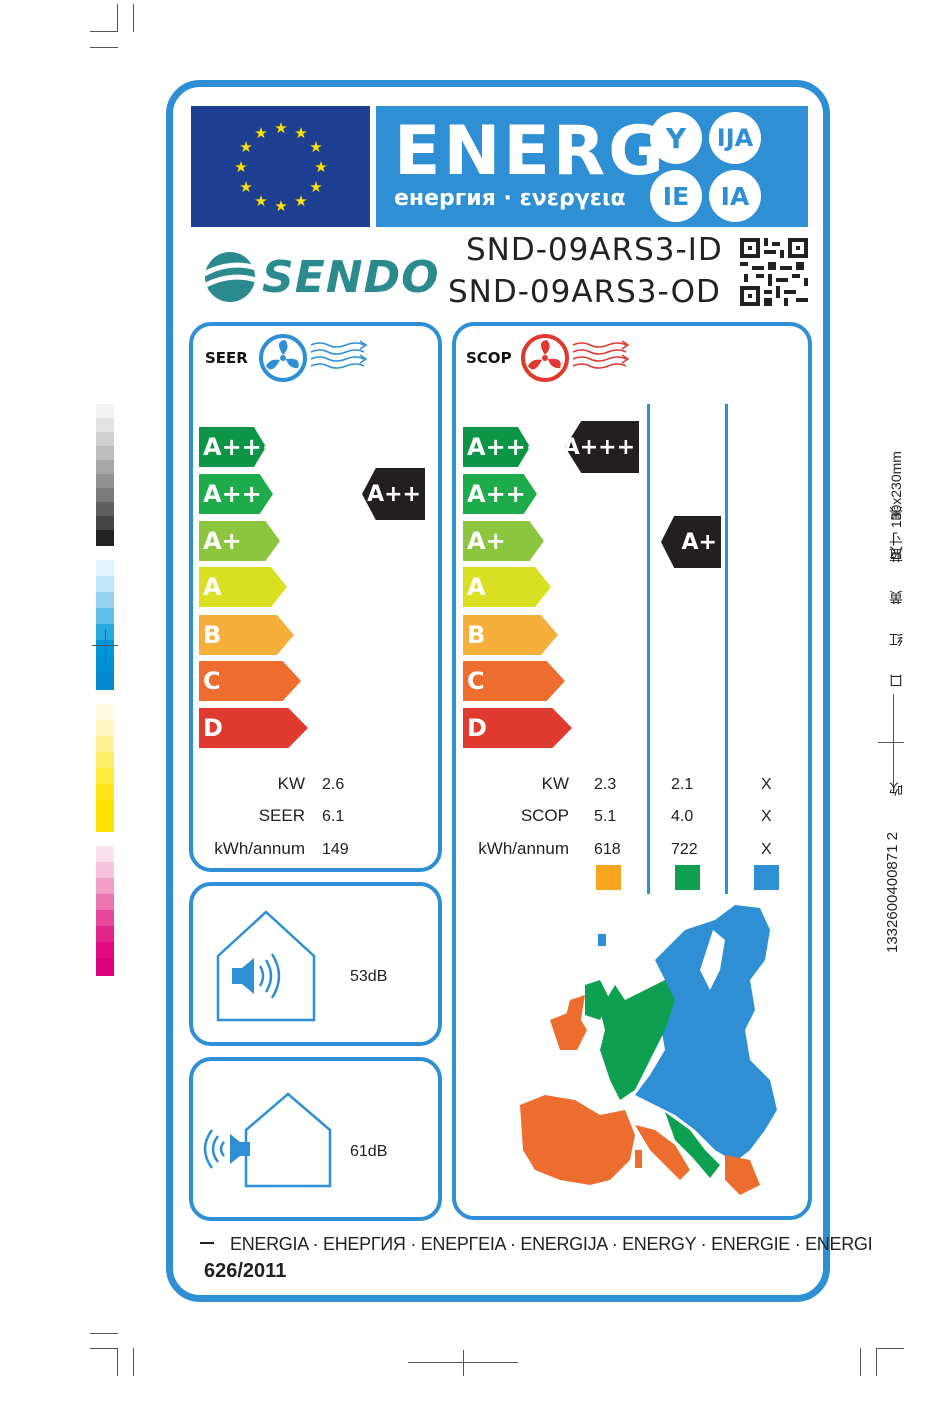 The width and height of the screenshot is (945, 1424). What do you see at coordinates (253, 728) in the screenshot?
I see `seer-scale-d: D` at bounding box center [253, 728].